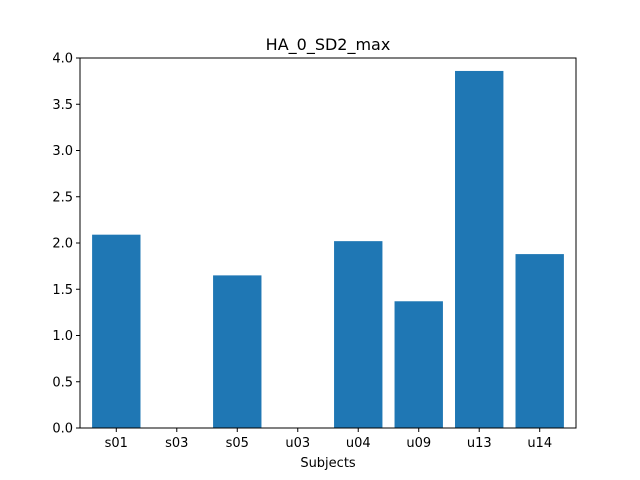  What do you see at coordinates (62, 244) in the screenshot?
I see `y-tick-label: 2.0` at bounding box center [62, 244].